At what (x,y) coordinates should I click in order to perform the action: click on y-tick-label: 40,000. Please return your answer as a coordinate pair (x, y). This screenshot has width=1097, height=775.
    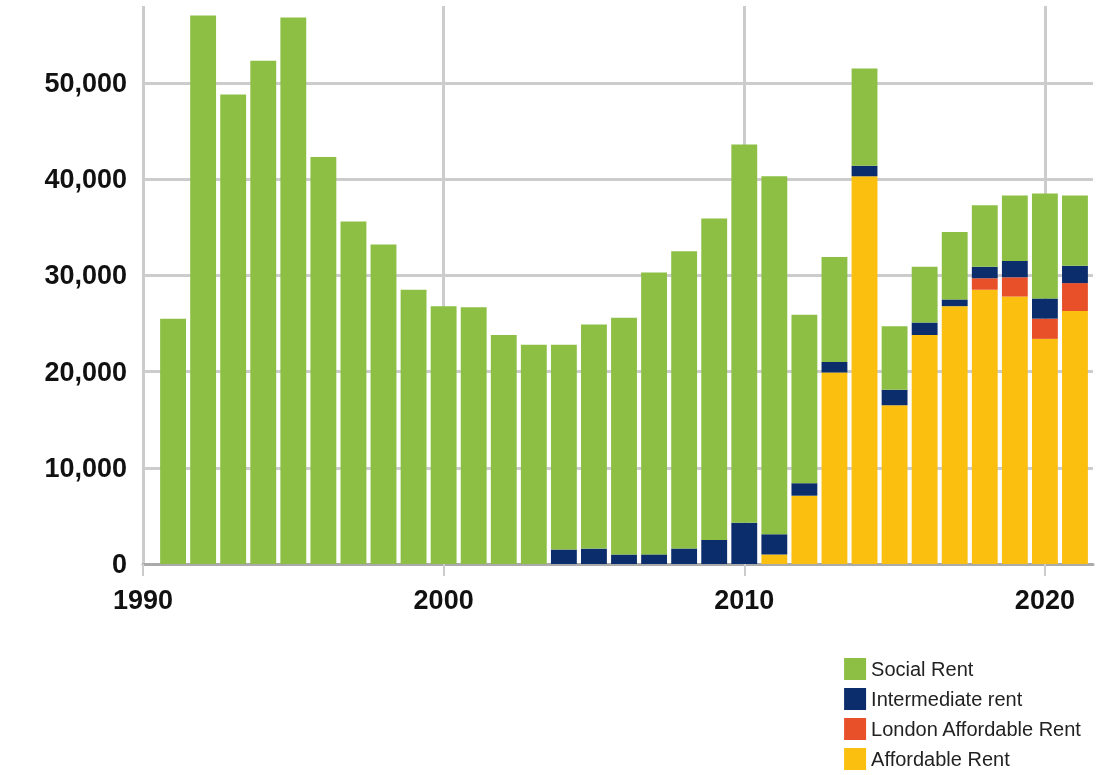
    Looking at the image, I should click on (85, 179).